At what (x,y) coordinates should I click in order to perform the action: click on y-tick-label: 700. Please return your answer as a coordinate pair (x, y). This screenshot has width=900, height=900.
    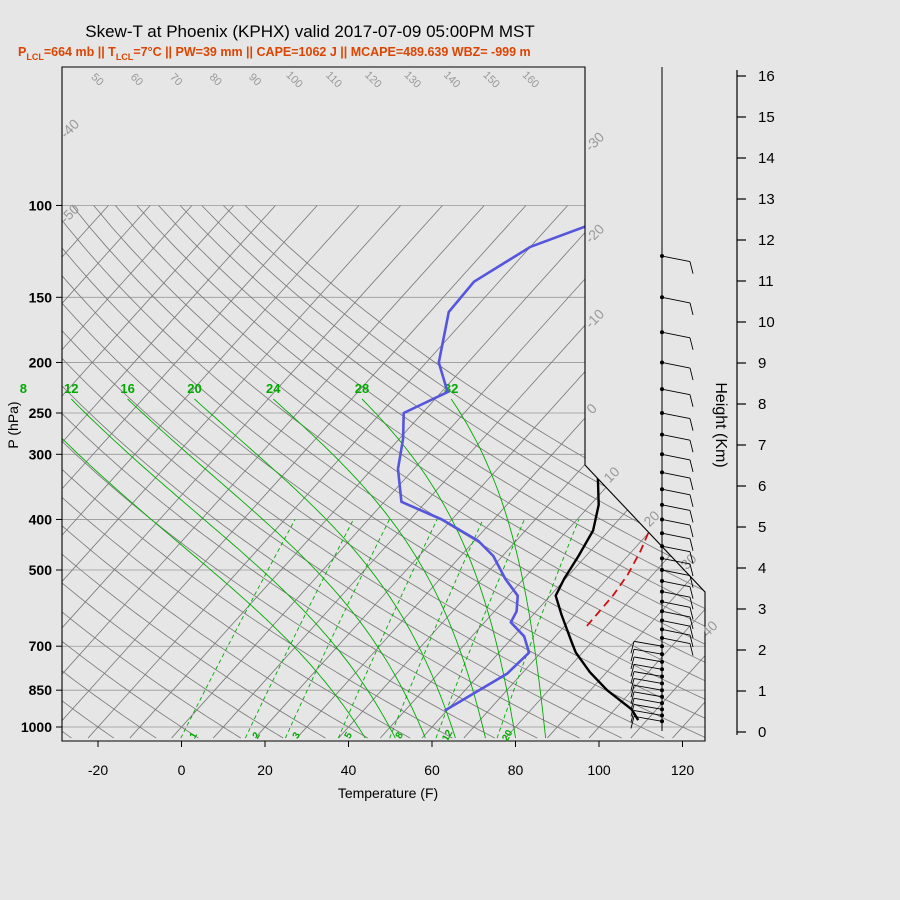
    Looking at the image, I should click on (41, 646).